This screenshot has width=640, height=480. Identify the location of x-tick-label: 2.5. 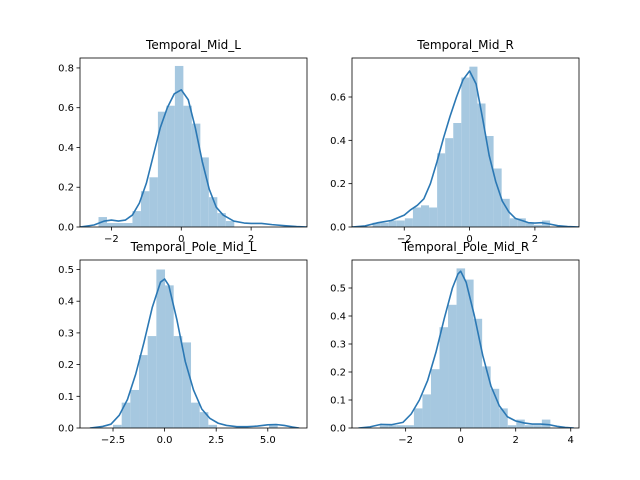
(216, 440).